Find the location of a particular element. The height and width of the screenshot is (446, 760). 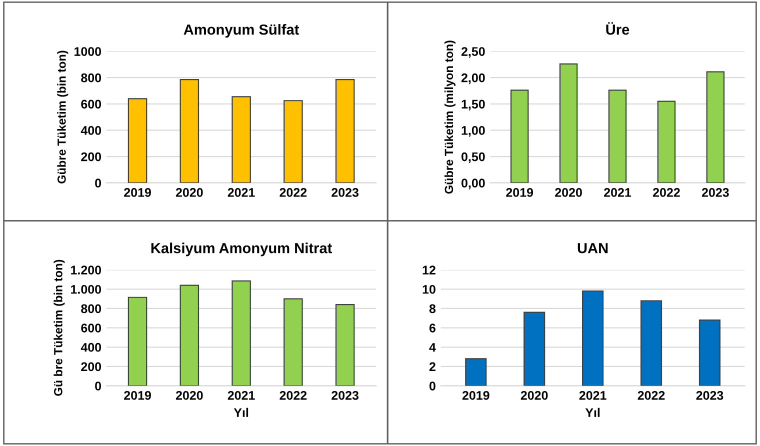

chart-title: UAN is located at coordinates (593, 248).